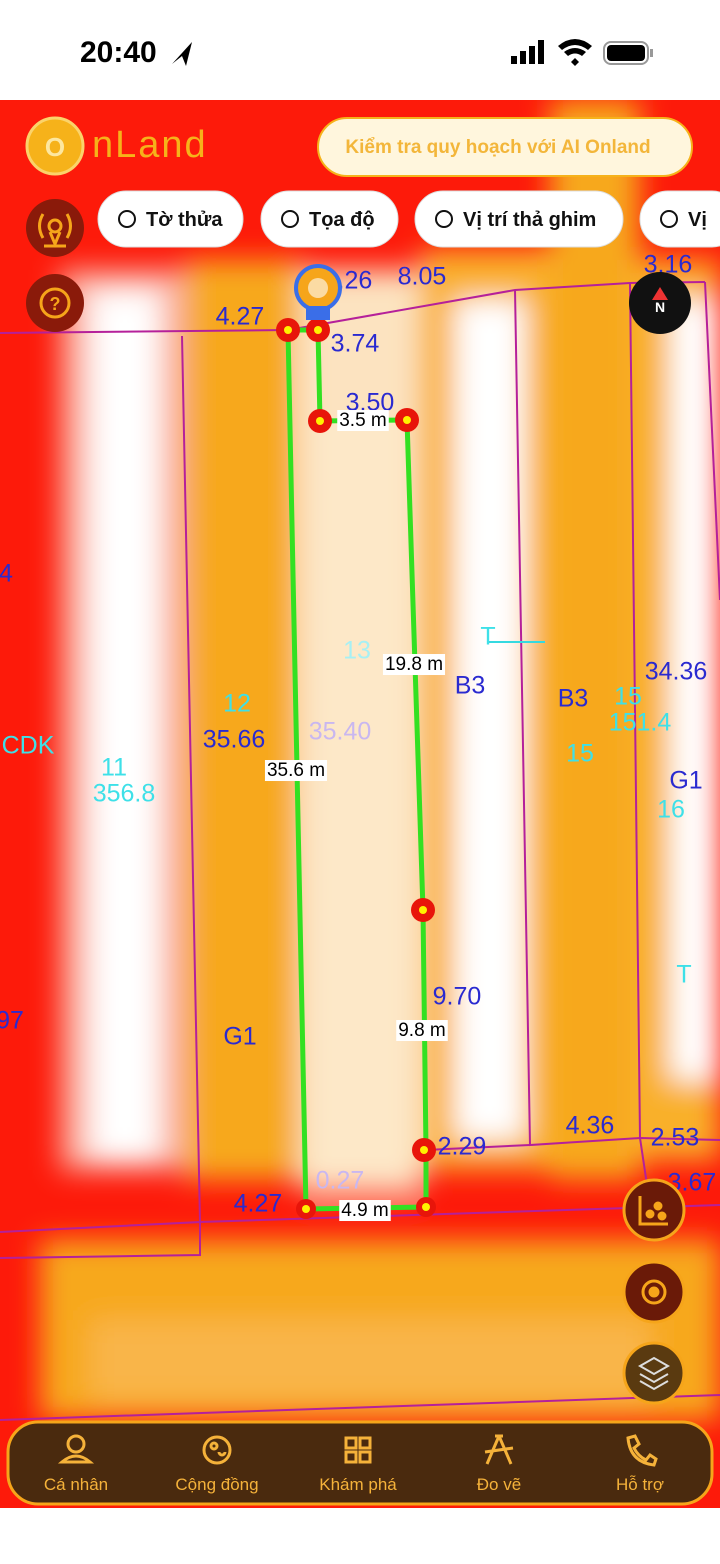 The image size is (720, 1564). I want to click on map-label: 13, so click(357, 651).